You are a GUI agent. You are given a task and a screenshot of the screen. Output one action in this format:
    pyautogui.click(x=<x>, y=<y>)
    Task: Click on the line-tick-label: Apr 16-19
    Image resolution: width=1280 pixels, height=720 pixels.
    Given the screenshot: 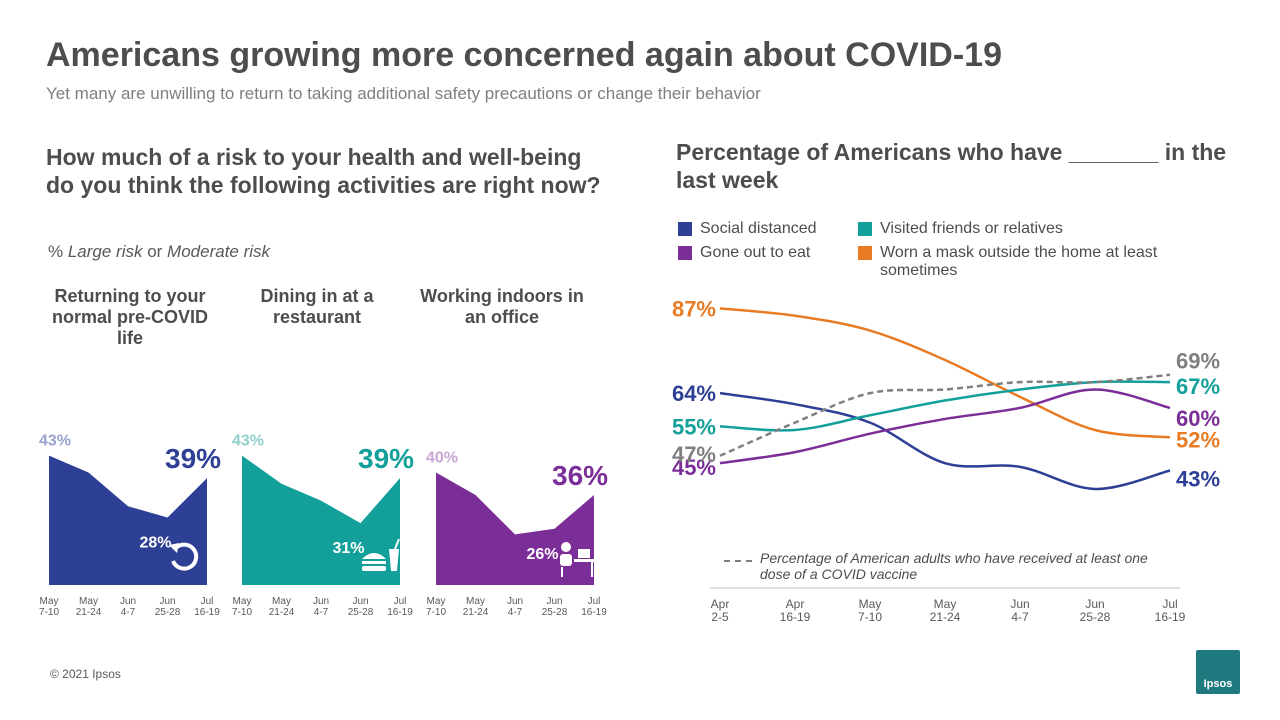 What is the action you would take?
    pyautogui.click(x=795, y=610)
    